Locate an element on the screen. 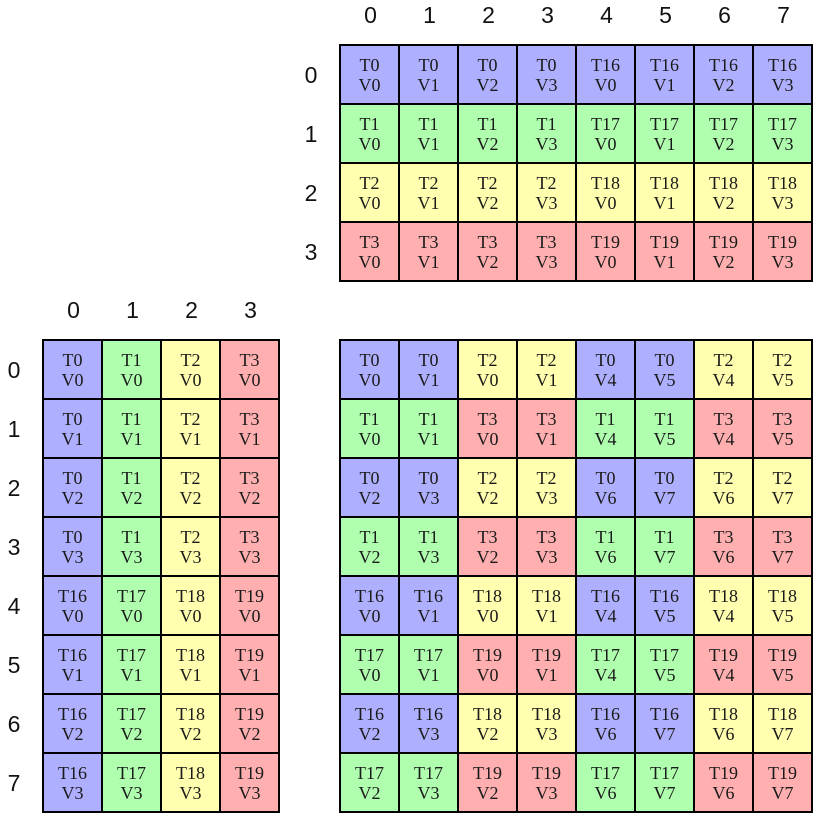 This screenshot has width=813, height=815. cell-bottom-right-r1-c4: T1 V4 is located at coordinates (606, 429).